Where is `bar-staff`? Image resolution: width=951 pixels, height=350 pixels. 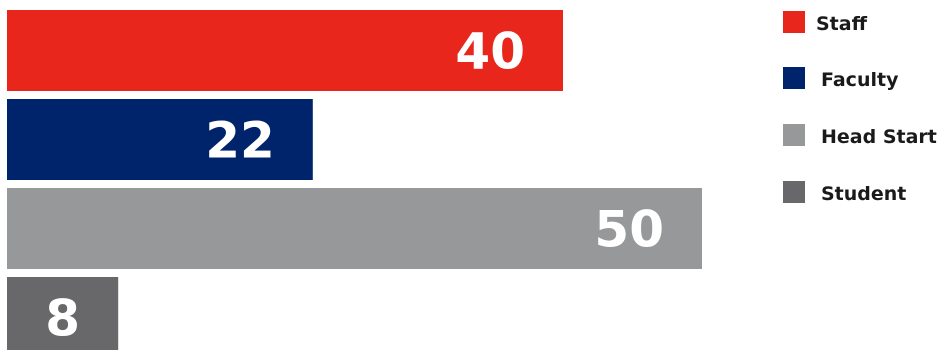
bar-staff is located at coordinates (285, 50).